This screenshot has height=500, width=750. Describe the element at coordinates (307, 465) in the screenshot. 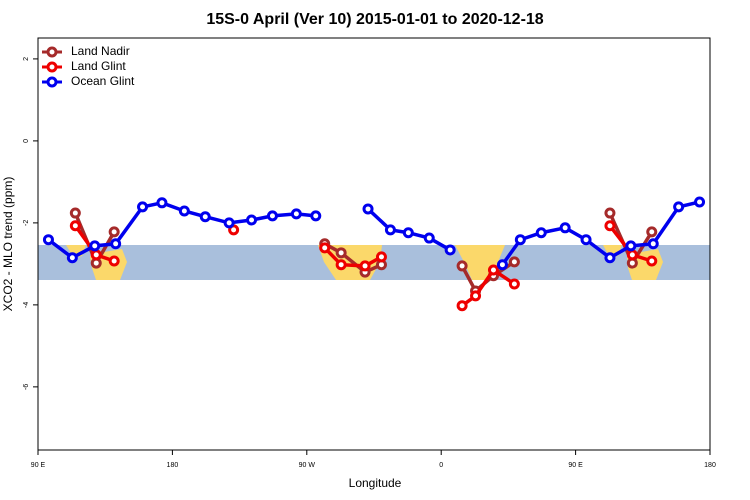

I see `x-tick-label: 90 W` at that location.